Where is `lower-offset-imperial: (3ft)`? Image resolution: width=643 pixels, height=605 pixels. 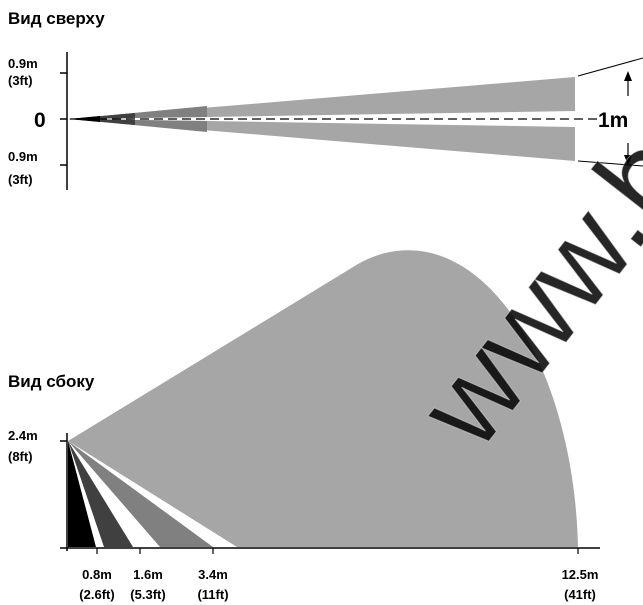 lower-offset-imperial: (3ft) is located at coordinates (20, 179).